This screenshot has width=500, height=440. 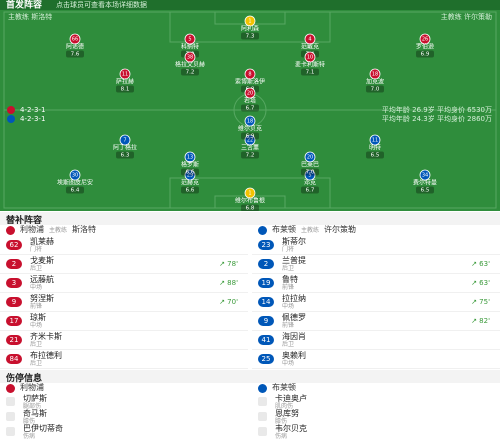 What do you see at coordinates (32, 229) in the screenshot?
I see `team-name: 利物浦` at bounding box center [32, 229].